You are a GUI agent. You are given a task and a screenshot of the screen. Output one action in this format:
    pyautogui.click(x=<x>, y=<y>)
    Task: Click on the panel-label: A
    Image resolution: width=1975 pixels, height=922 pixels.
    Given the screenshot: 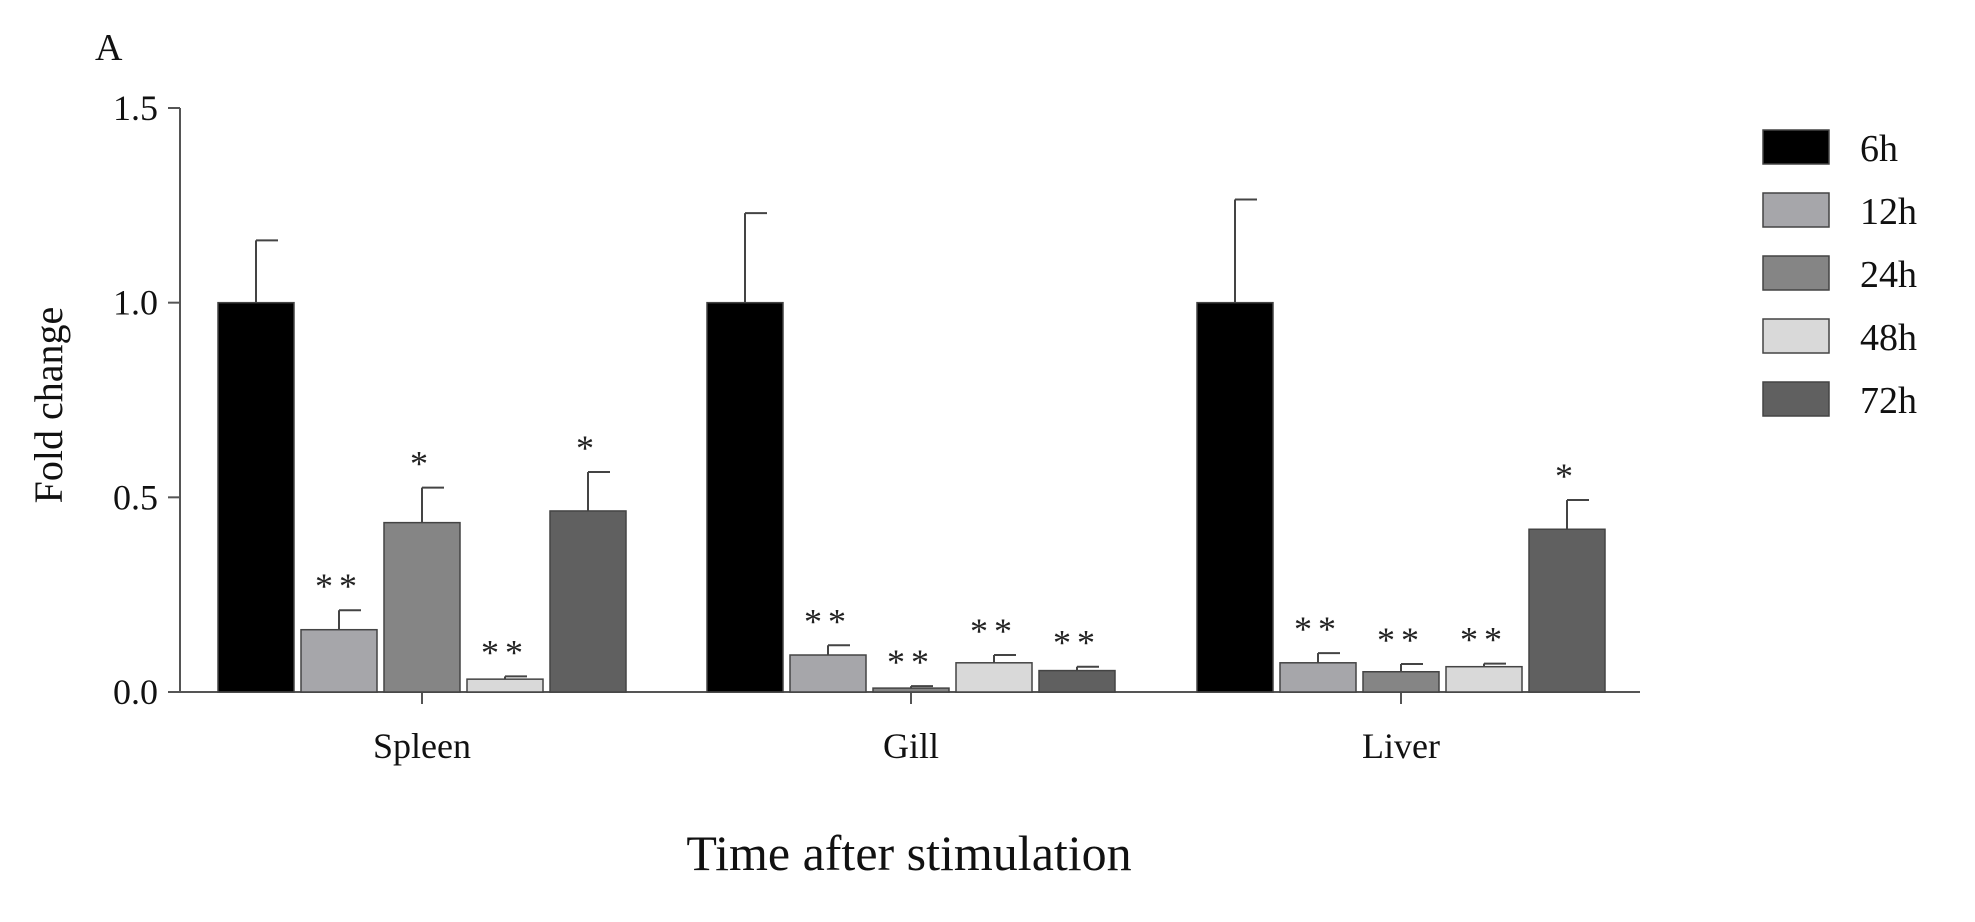 What is the action you would take?
    pyautogui.click(x=109, y=48)
    